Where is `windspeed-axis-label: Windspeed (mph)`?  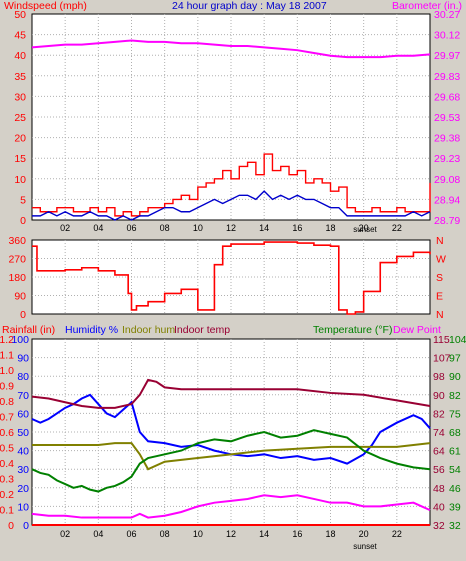 windspeed-axis-label: Windspeed (mph) is located at coordinates (45, 6).